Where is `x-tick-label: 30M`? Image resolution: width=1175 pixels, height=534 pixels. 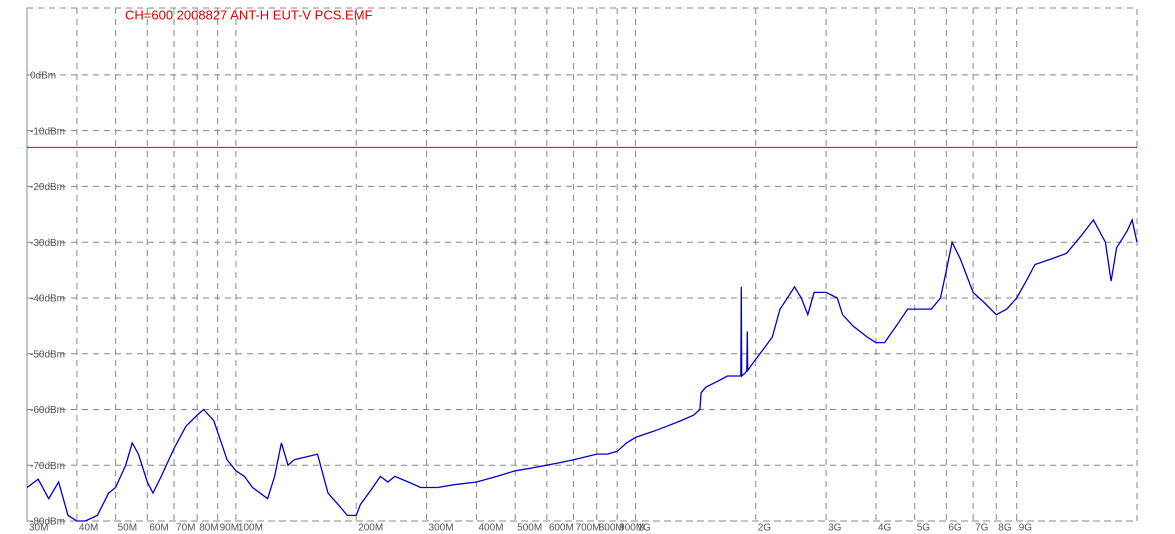 x-tick-label: 30M is located at coordinates (38, 528).